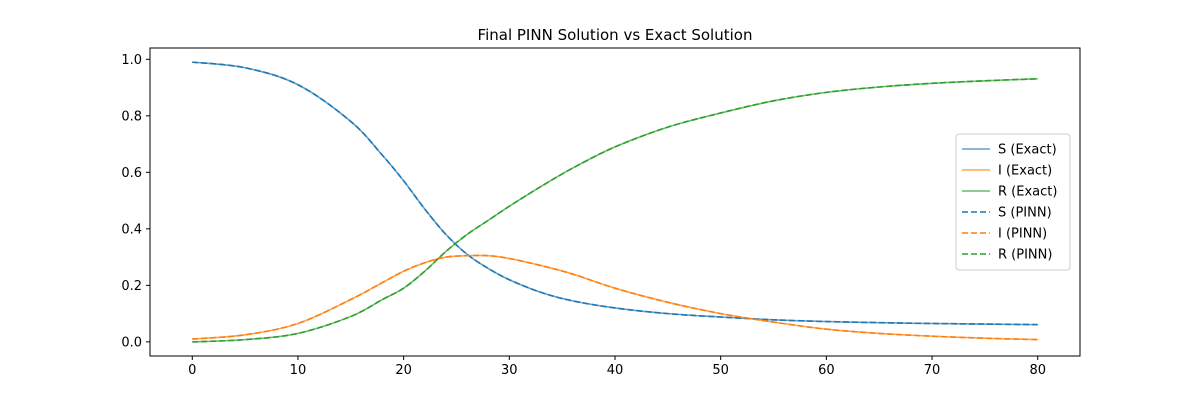 The image size is (1200, 400). I want to click on legend-label: I (PINN), so click(1022, 234).